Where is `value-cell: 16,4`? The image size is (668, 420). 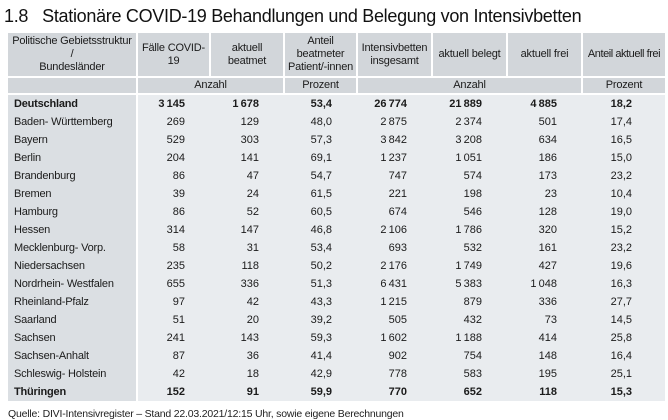 value-cell: 16,4 is located at coordinates (624, 356).